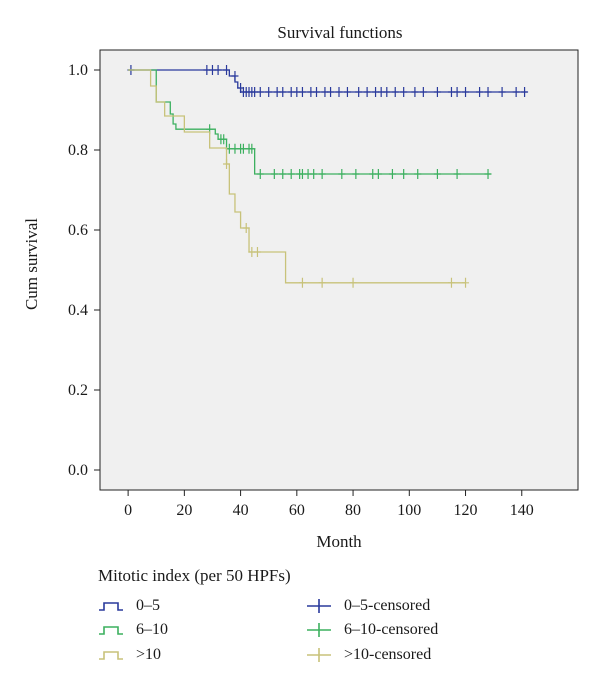  Describe the element at coordinates (31, 264) in the screenshot. I see `y-axis-label: Cum survival` at that location.